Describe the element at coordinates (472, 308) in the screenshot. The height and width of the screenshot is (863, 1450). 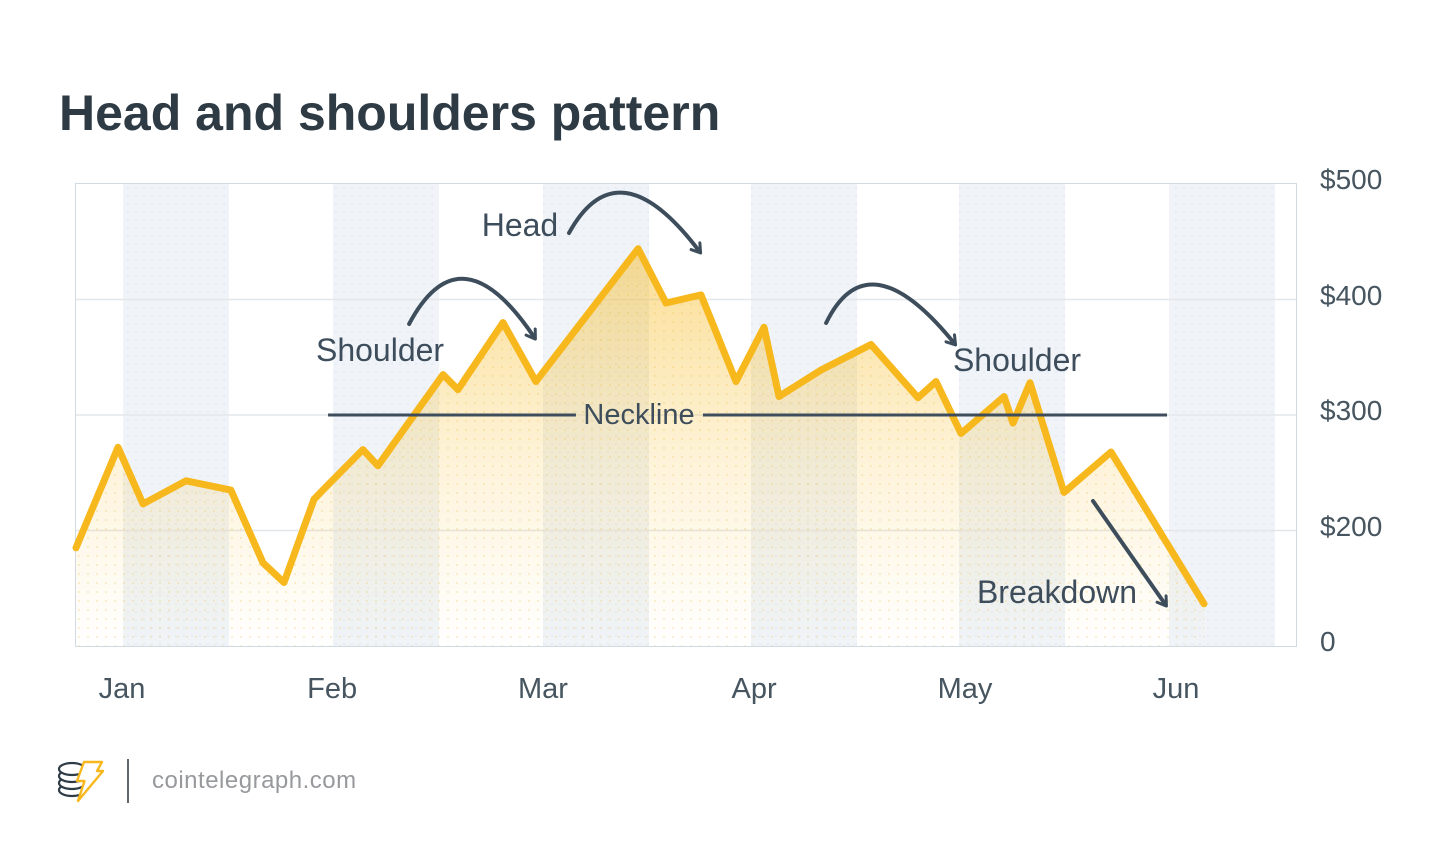
I see `shoulder-left-arrow` at that location.